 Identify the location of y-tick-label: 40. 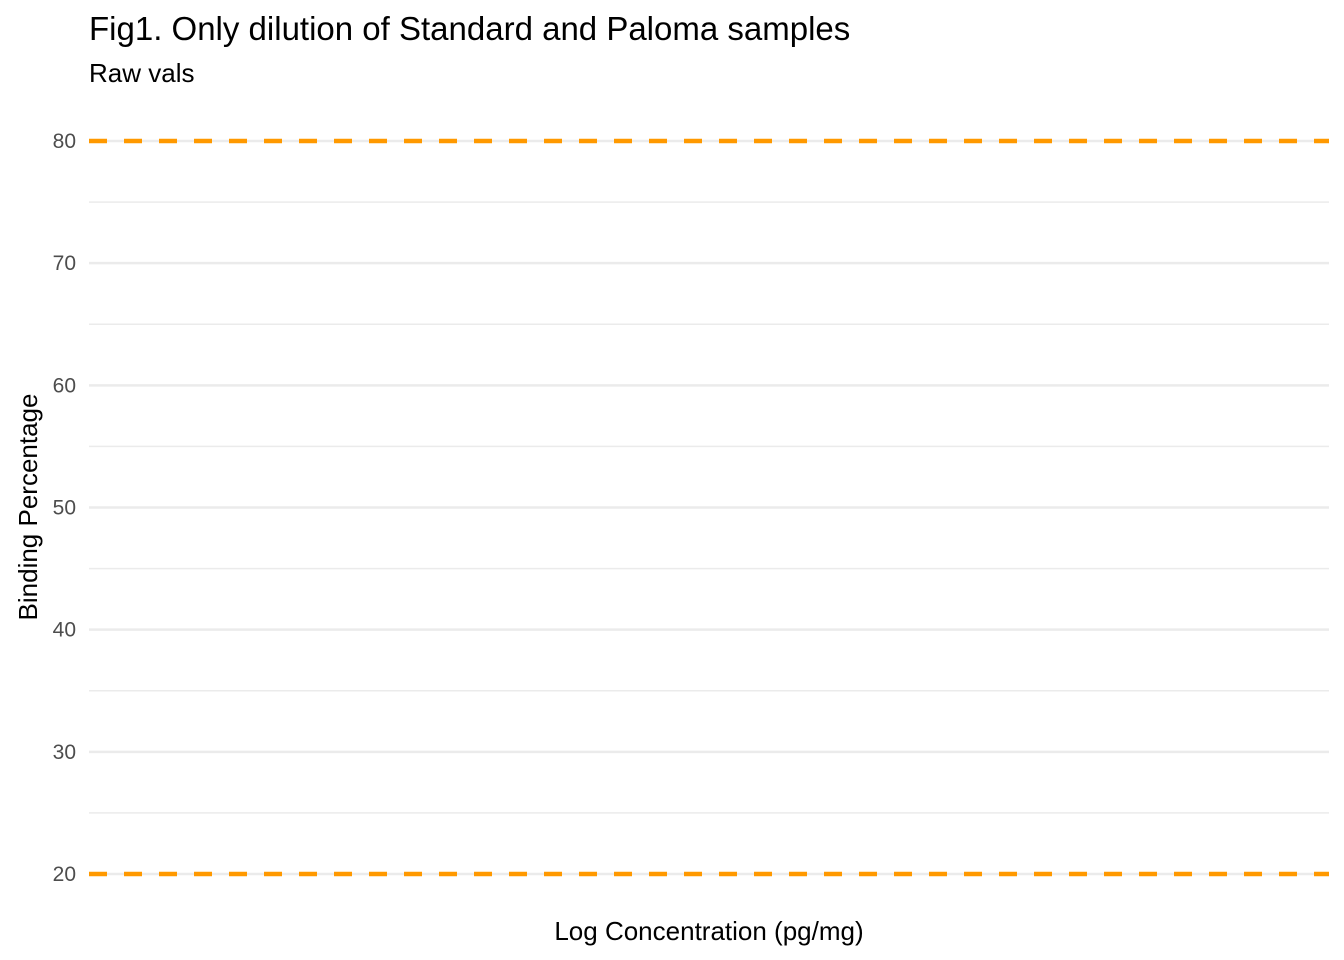
(64, 630).